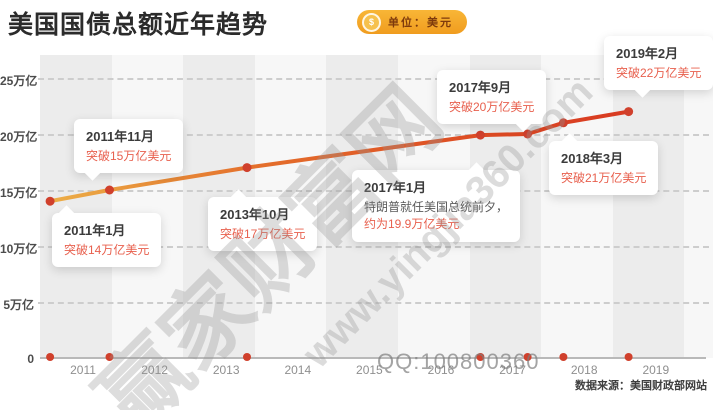  Describe the element at coordinates (371, 22) in the screenshot. I see `coin-icon: $` at that location.